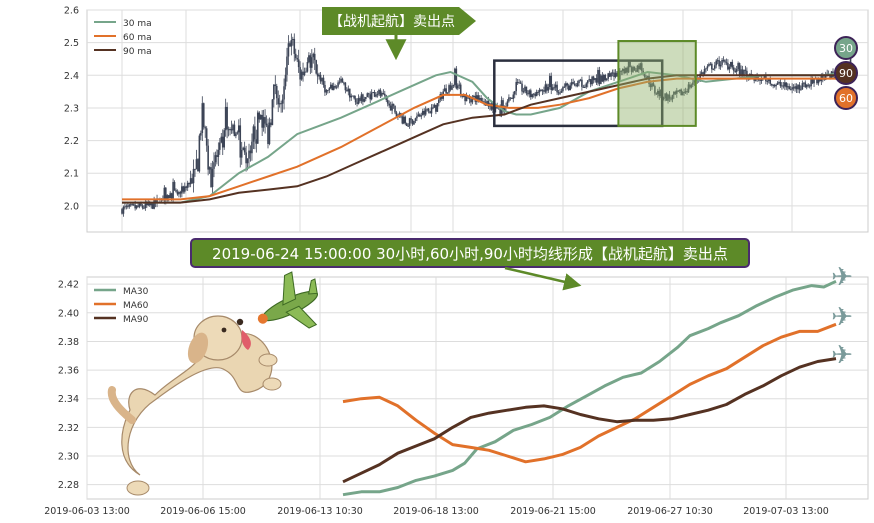 Image resolution: width=874 pixels, height=523 pixels. What do you see at coordinates (313, 286) in the screenshot?
I see `toy-plane-tail` at bounding box center [313, 286].